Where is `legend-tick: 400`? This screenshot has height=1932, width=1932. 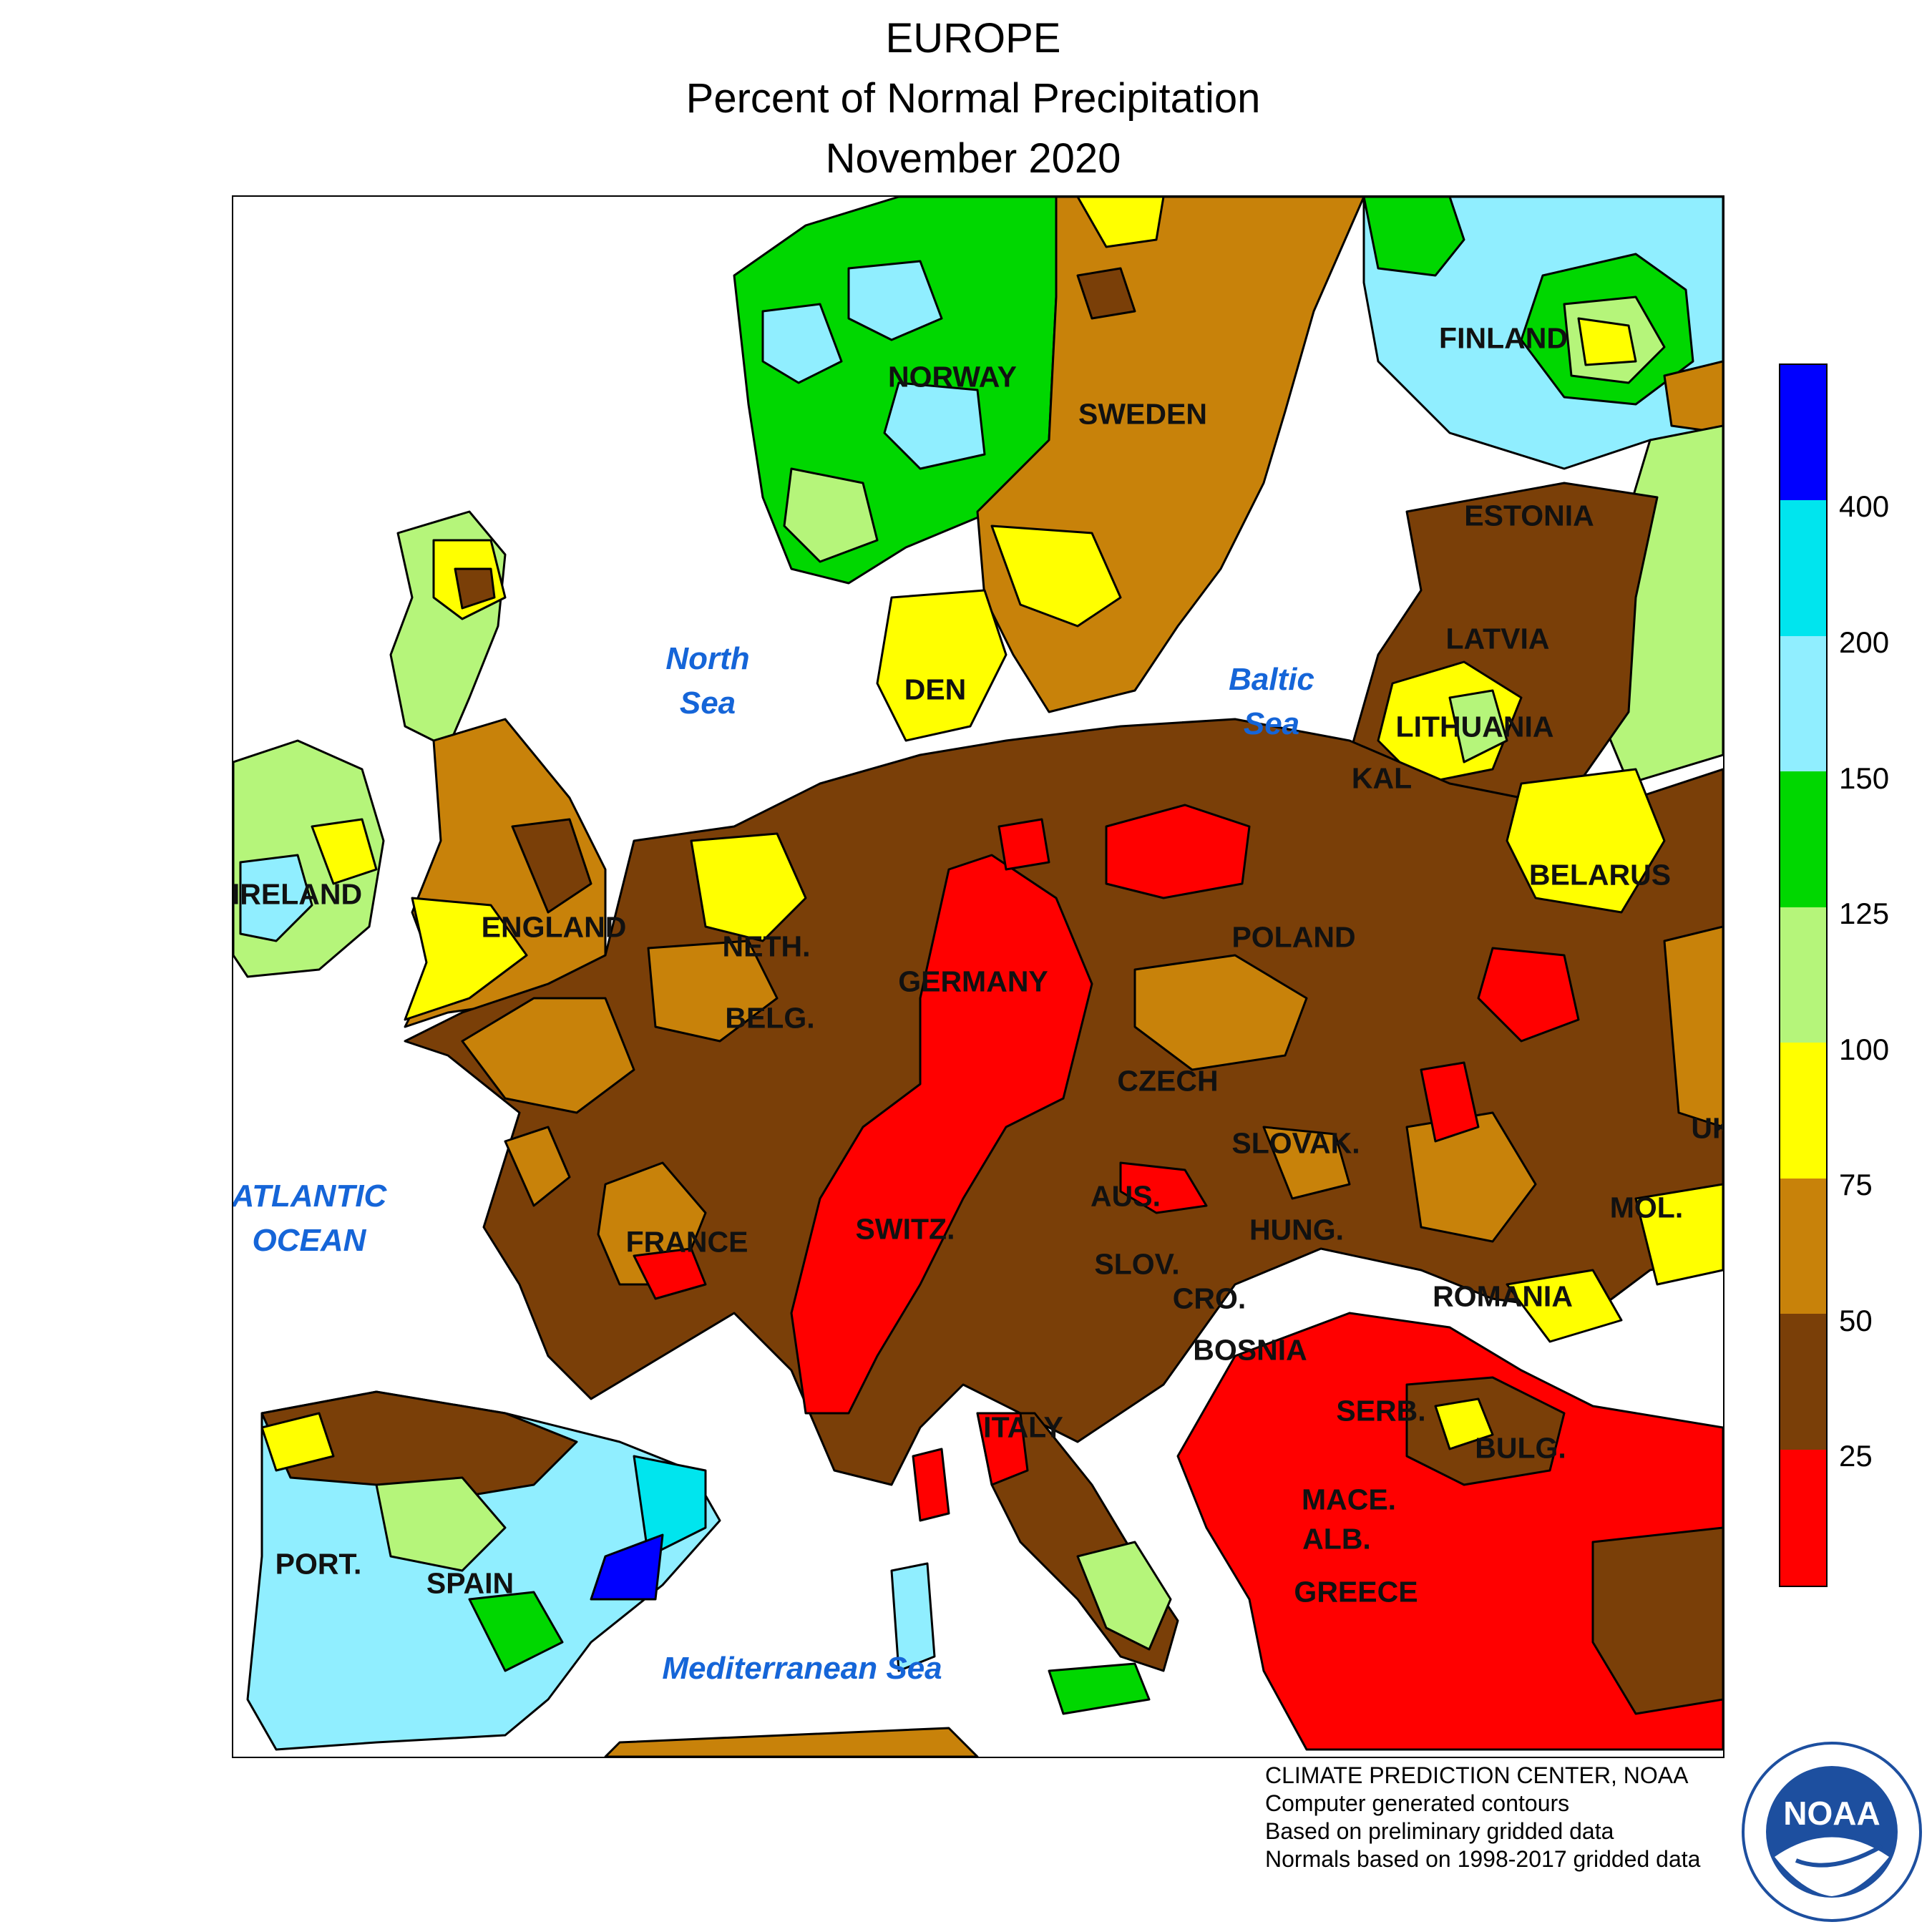 legend-tick: 400 is located at coordinates (1864, 506).